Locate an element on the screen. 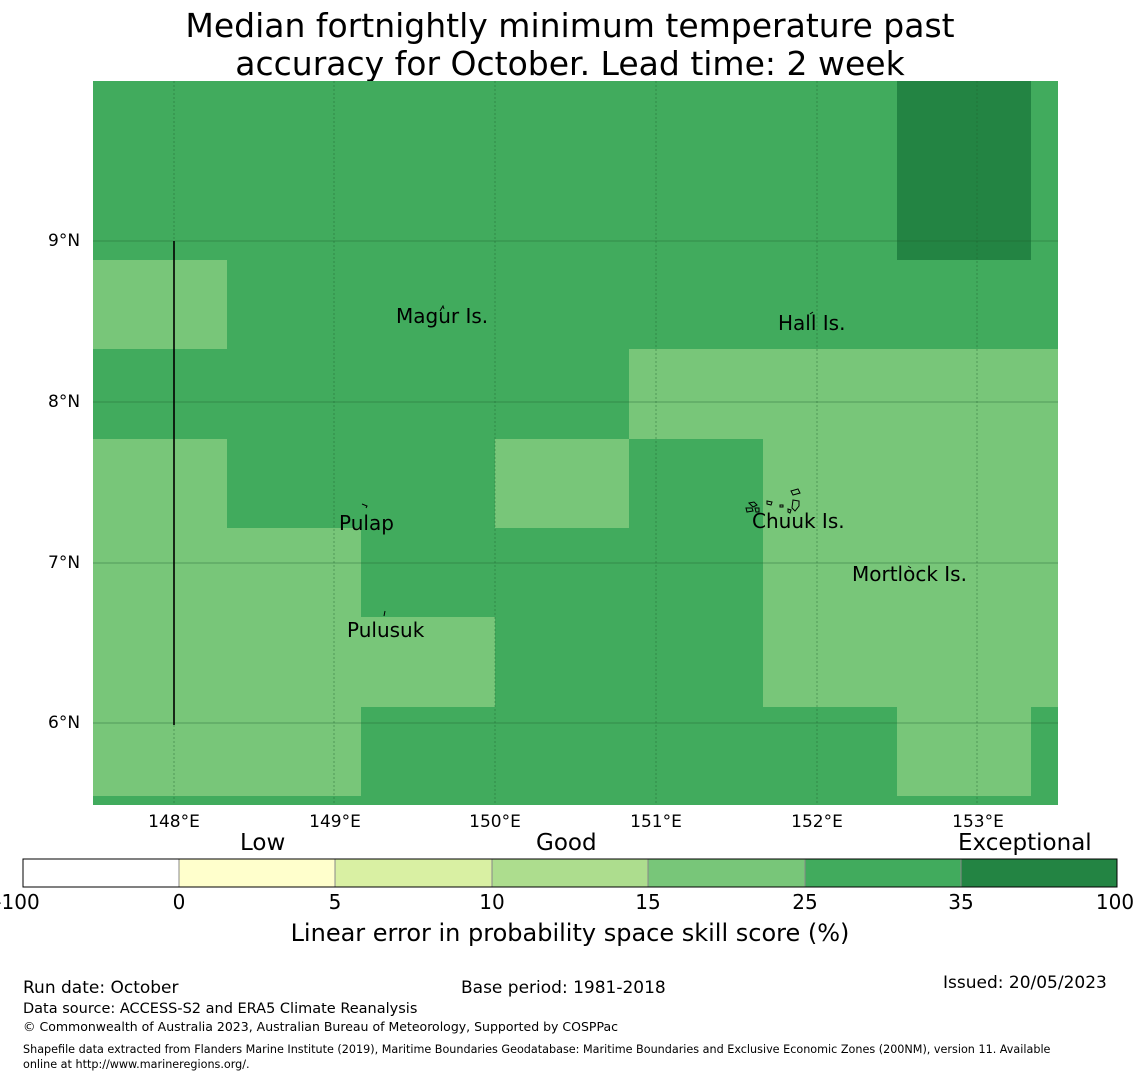 This screenshot has height=1080, width=1140. pulap-island-shape is located at coordinates (364, 506).